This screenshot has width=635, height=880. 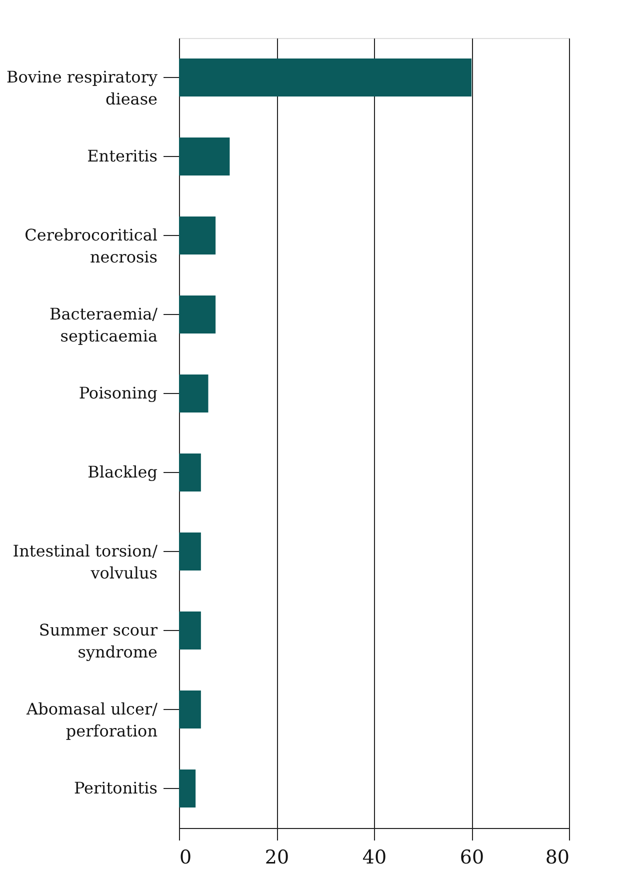 What do you see at coordinates (82, 88) in the screenshot?
I see `y-tick-label: Bovine respiratory diease` at bounding box center [82, 88].